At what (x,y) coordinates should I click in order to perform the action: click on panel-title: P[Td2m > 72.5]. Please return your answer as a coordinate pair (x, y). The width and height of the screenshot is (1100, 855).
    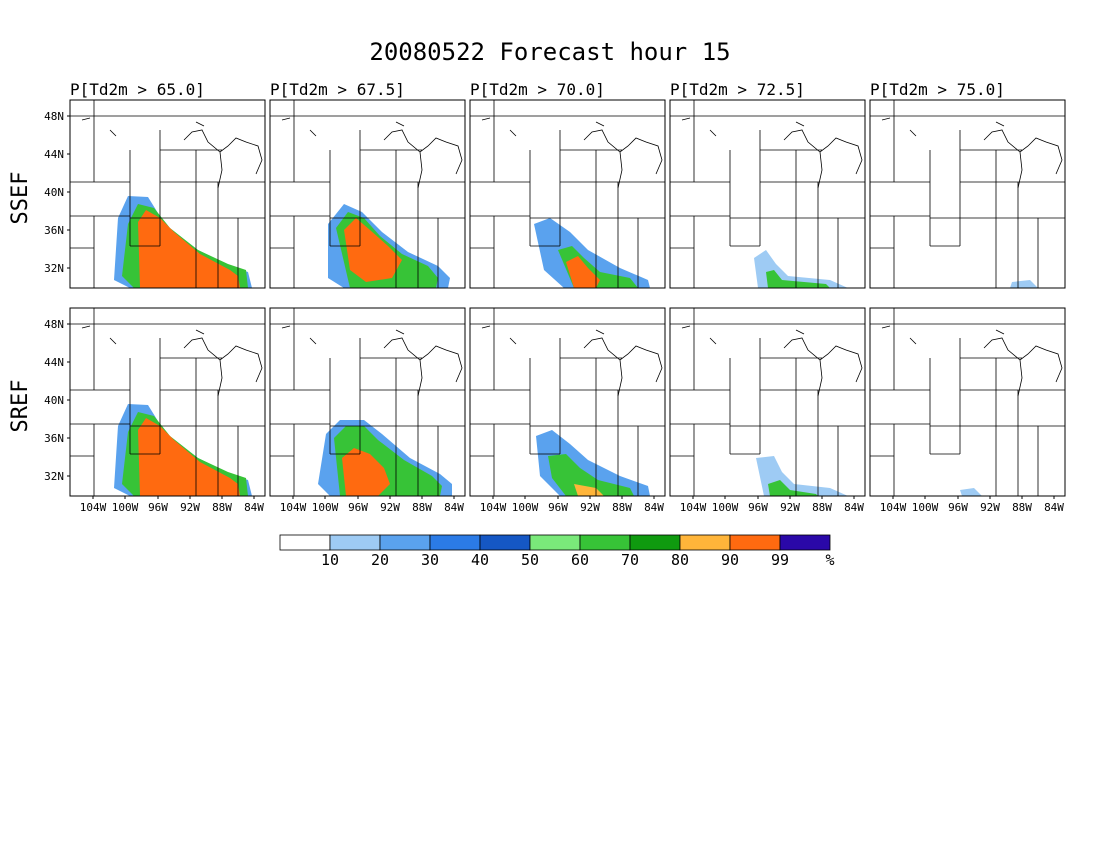
    Looking at the image, I should click on (737, 89).